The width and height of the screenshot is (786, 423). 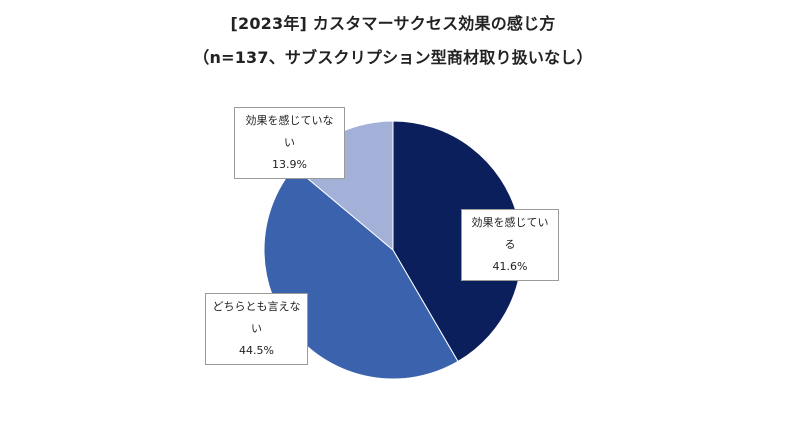 What do you see at coordinates (393, 23) in the screenshot?
I see `chart-title: [2023年] カスタマーサクセス効果の感じ方` at bounding box center [393, 23].